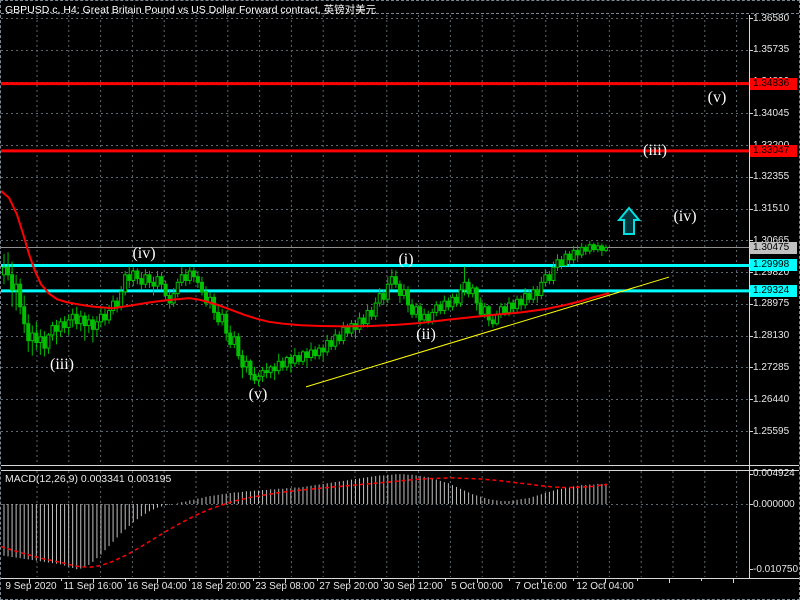 The image size is (800, 600). What do you see at coordinates (774, 474) in the screenshot?
I see `macd-axis-label: 0.004924` at bounding box center [774, 474].